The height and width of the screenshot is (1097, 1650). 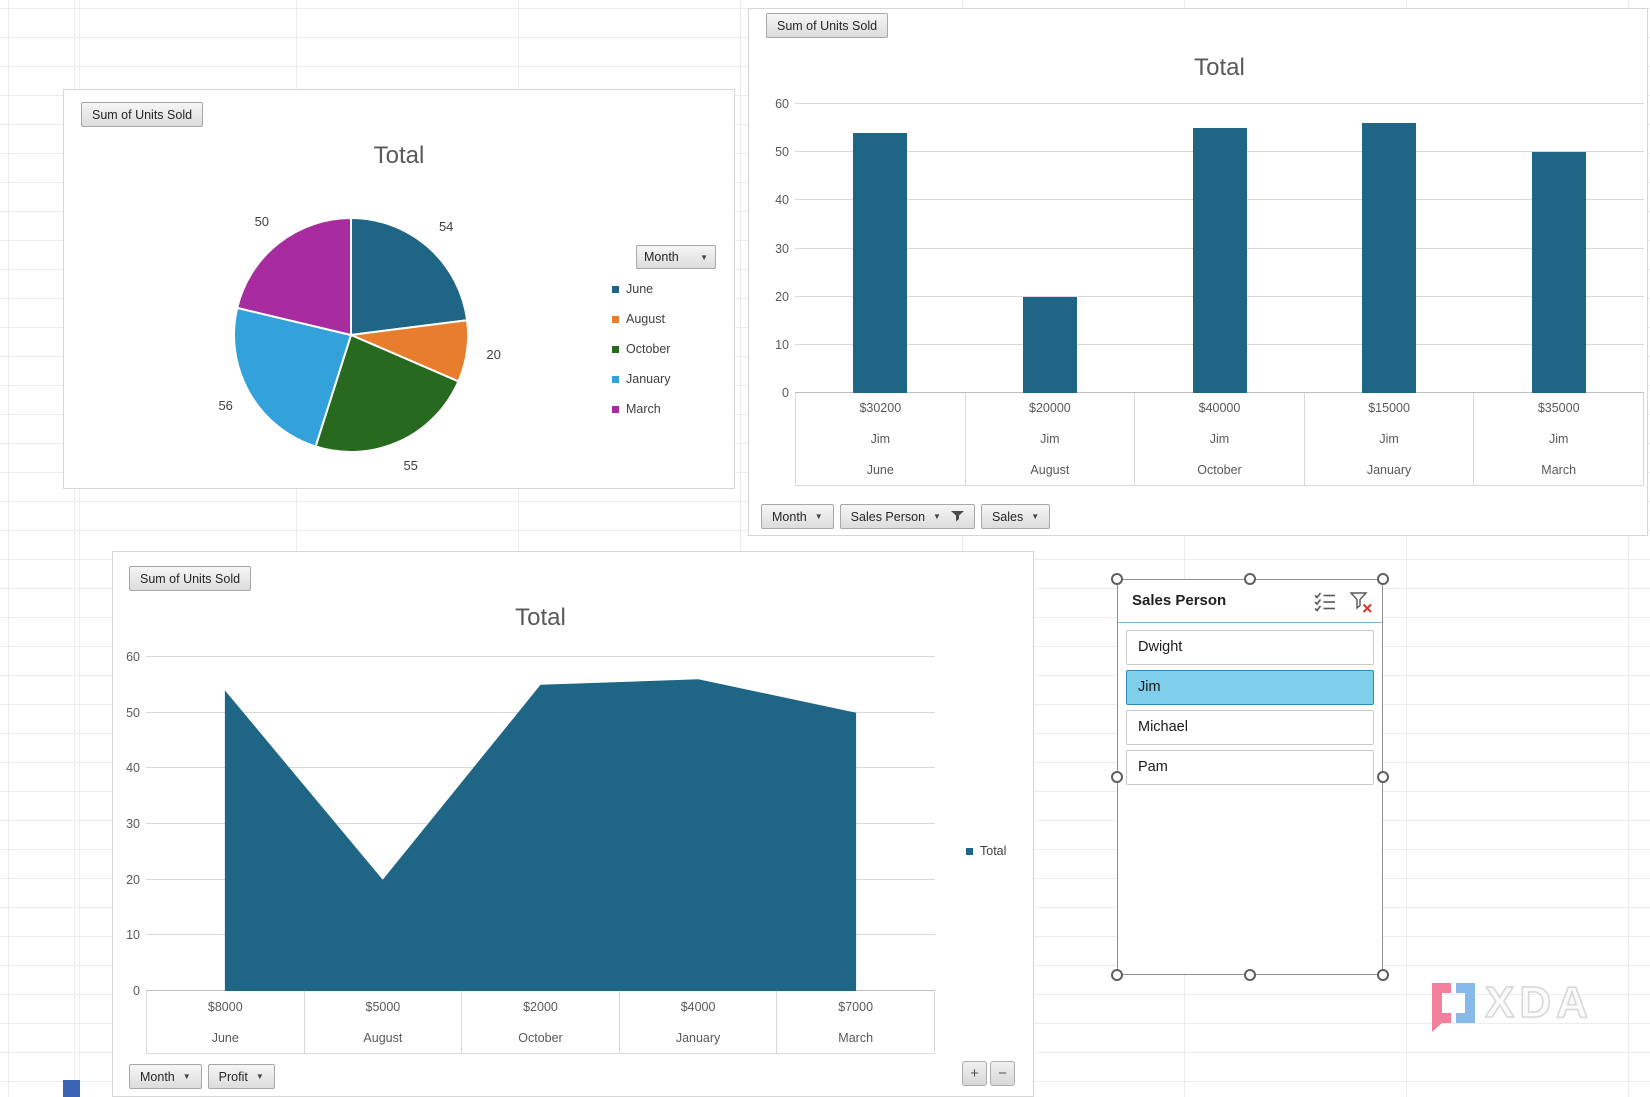 I want to click on category-label: $15000, so click(x=1389, y=408).